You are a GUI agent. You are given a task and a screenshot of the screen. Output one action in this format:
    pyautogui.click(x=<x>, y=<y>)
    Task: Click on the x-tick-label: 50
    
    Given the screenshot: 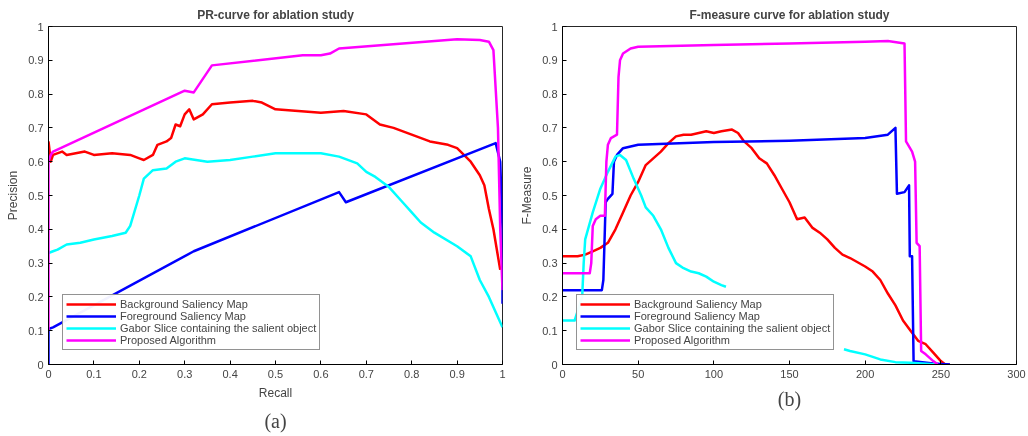 What is the action you would take?
    pyautogui.click(x=638, y=373)
    